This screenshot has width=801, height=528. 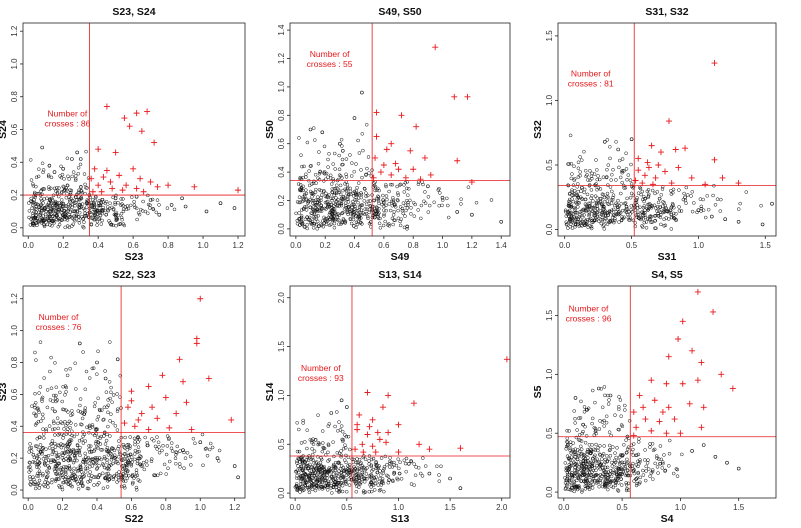 What do you see at coordinates (330, 54) in the screenshot?
I see `crosses-annotation-label: Number of` at bounding box center [330, 54].